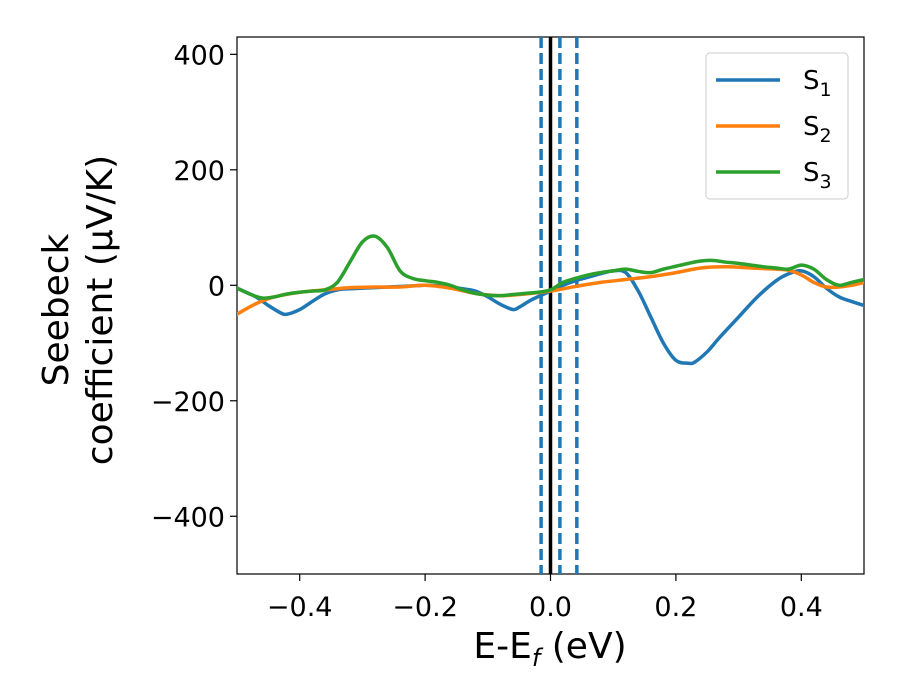  What do you see at coordinates (817, 175) in the screenshot?
I see `legend-label-3: S3` at bounding box center [817, 175].